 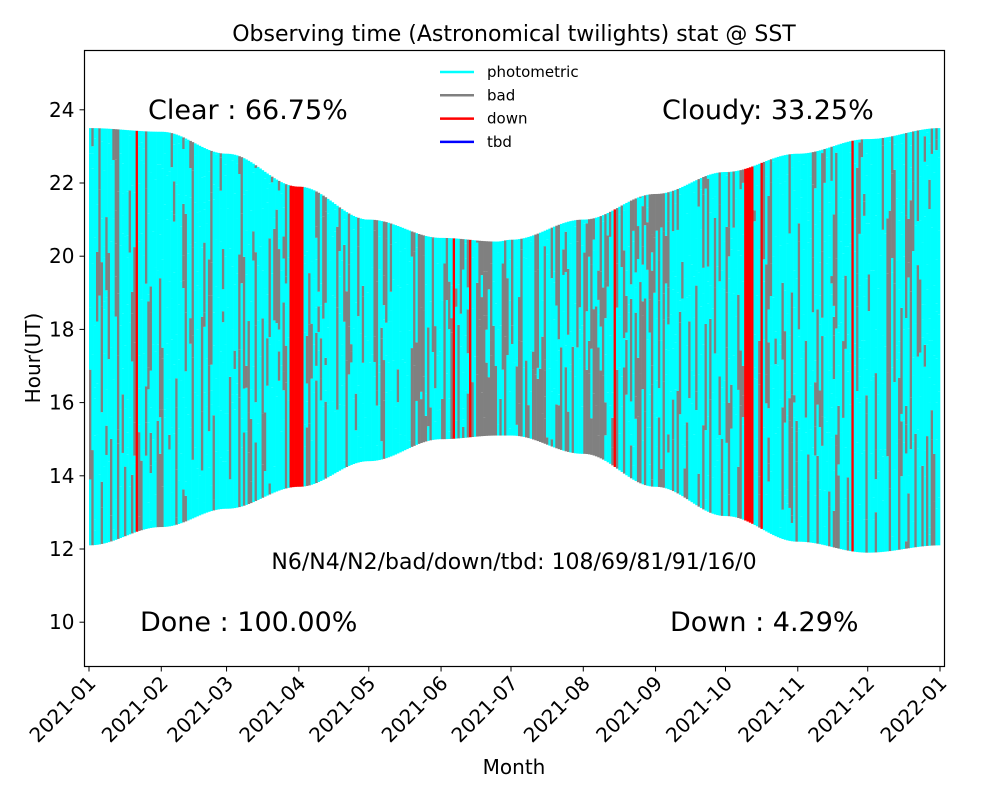 What do you see at coordinates (61, 110) in the screenshot?
I see `y-tick-label: 24` at bounding box center [61, 110].